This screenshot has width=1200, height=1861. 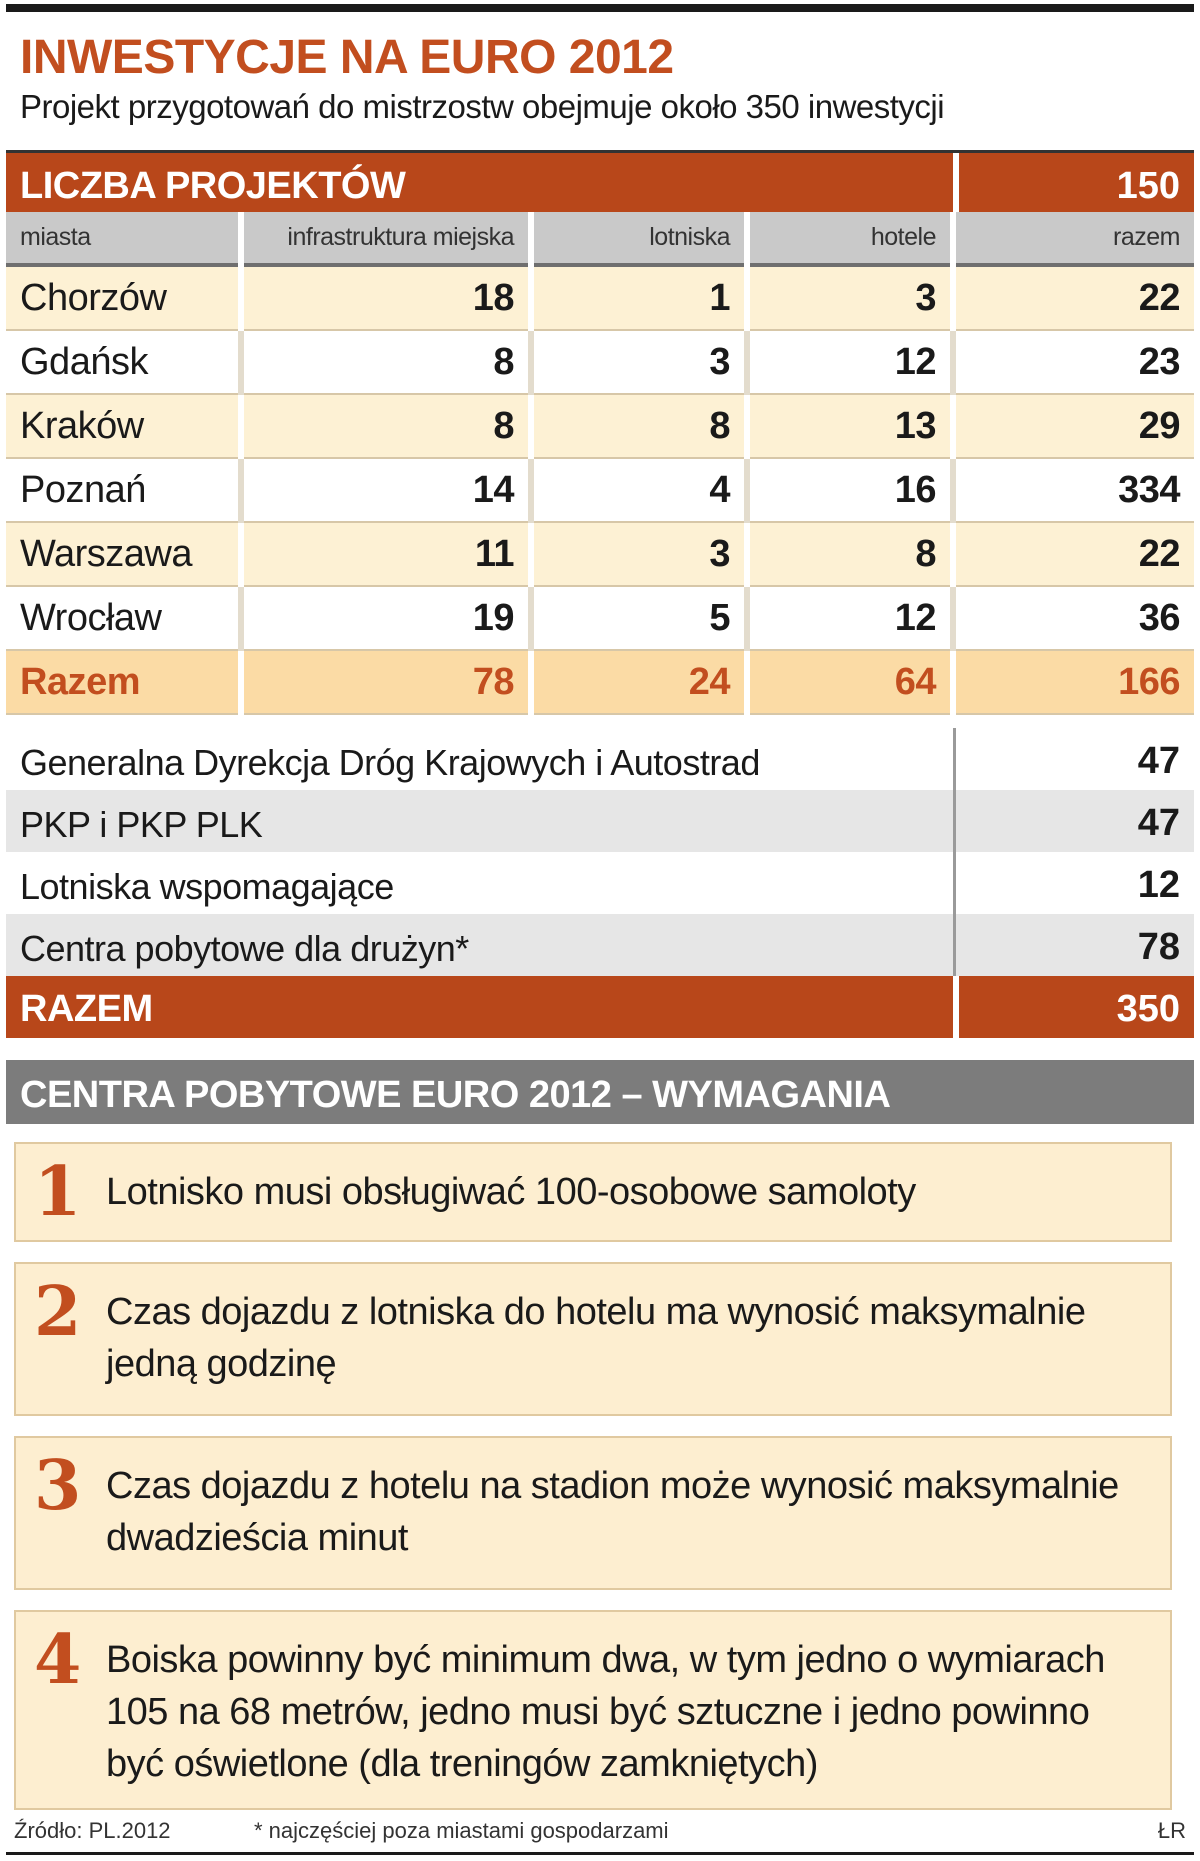 What do you see at coordinates (387, 554) in the screenshot?
I see `value-cell: 11` at bounding box center [387, 554].